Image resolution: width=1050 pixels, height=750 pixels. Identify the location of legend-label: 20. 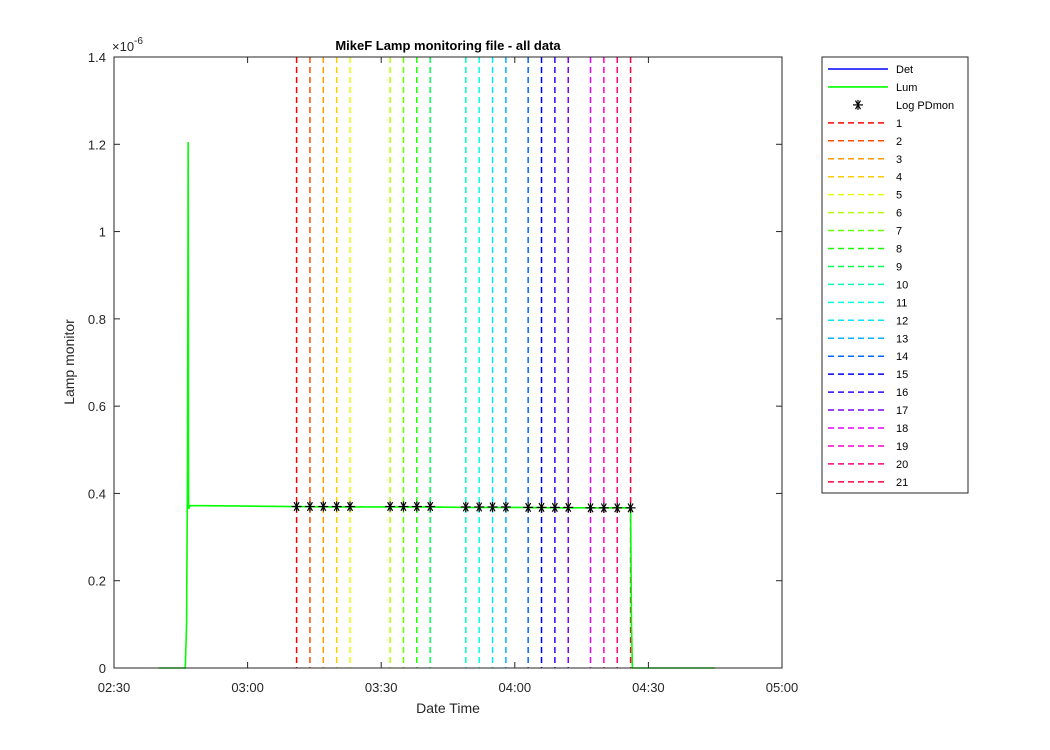
(902, 465).